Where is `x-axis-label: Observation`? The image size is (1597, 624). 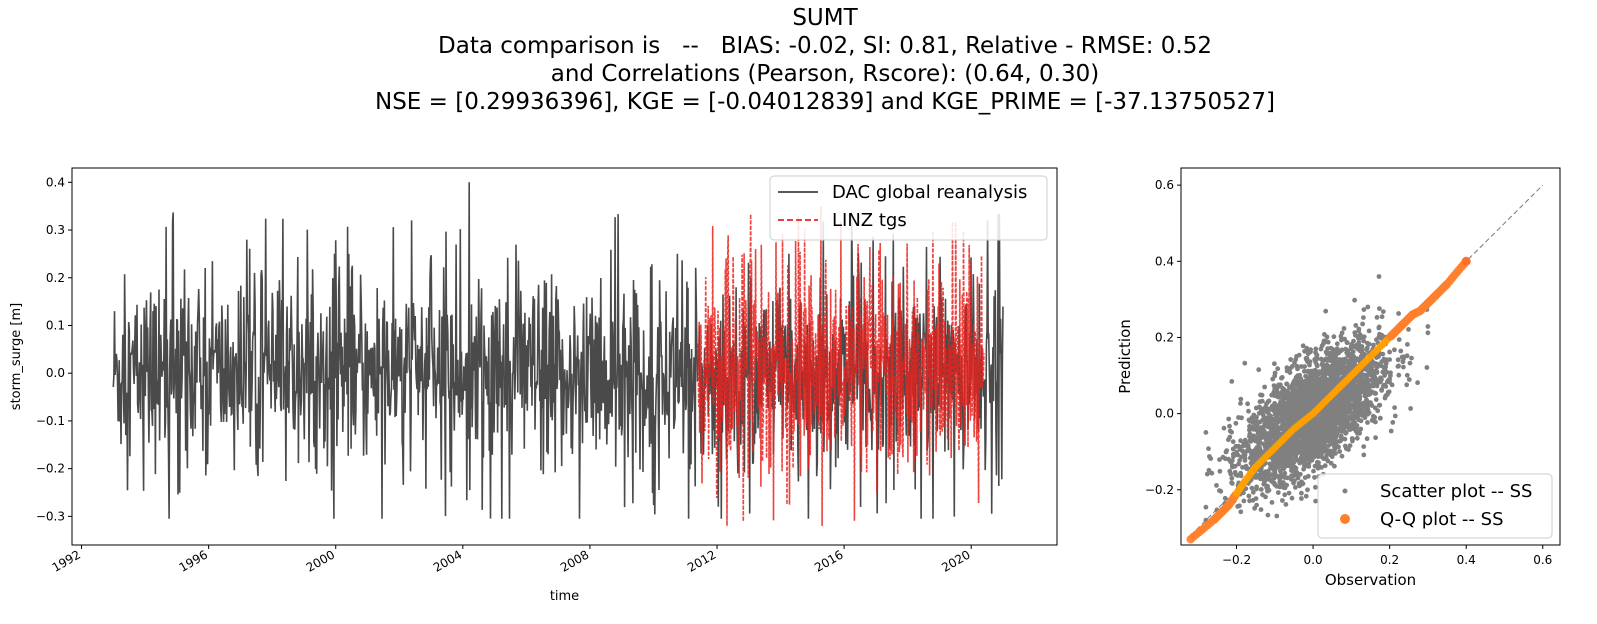
x-axis-label: Observation is located at coordinates (1370, 580).